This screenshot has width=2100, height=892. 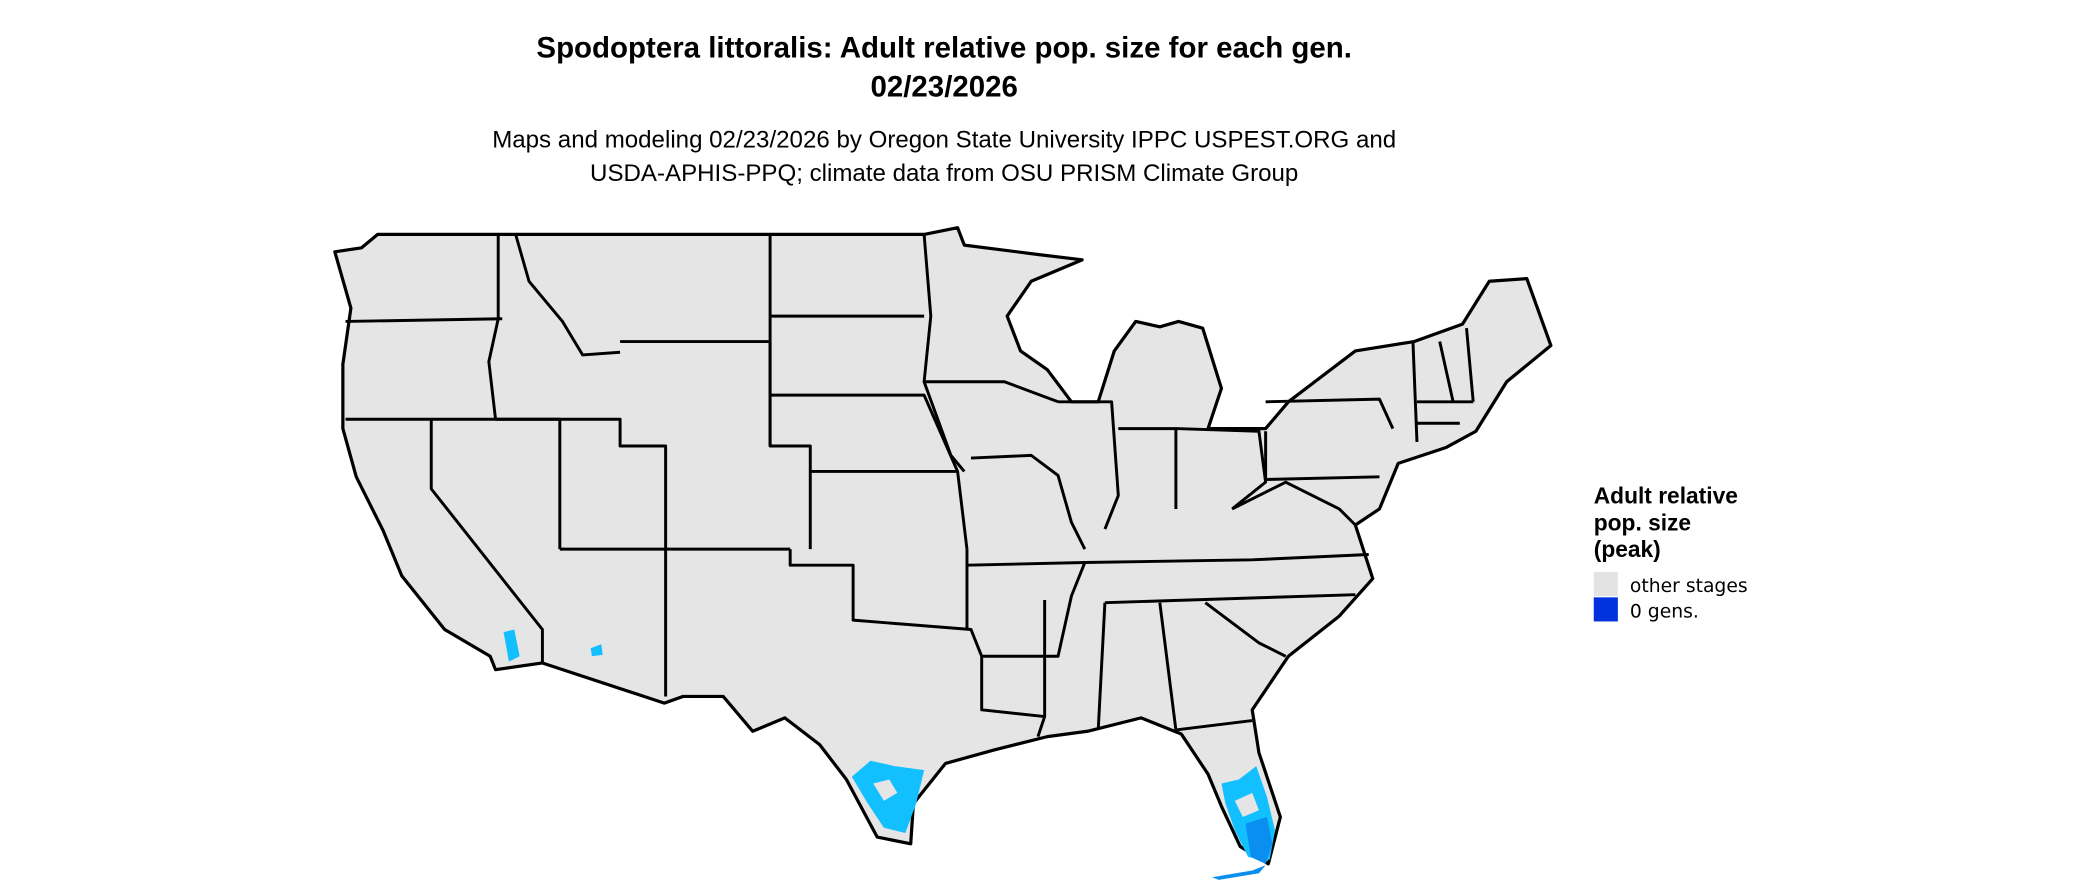 What do you see at coordinates (889, 754) in the screenshot?
I see `pest-presence-areas` at bounding box center [889, 754].